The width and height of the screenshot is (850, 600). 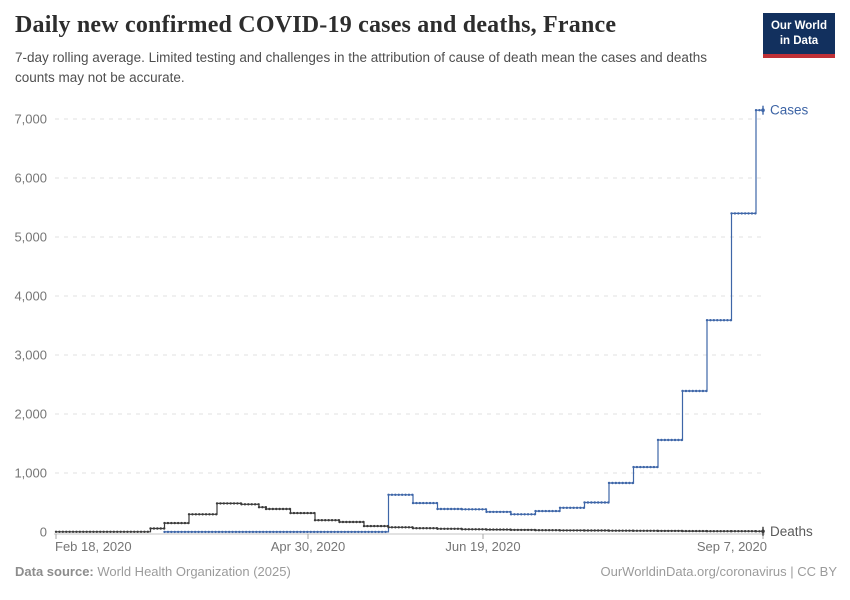 What do you see at coordinates (763, 110) in the screenshot?
I see `cases-end-dot` at bounding box center [763, 110].